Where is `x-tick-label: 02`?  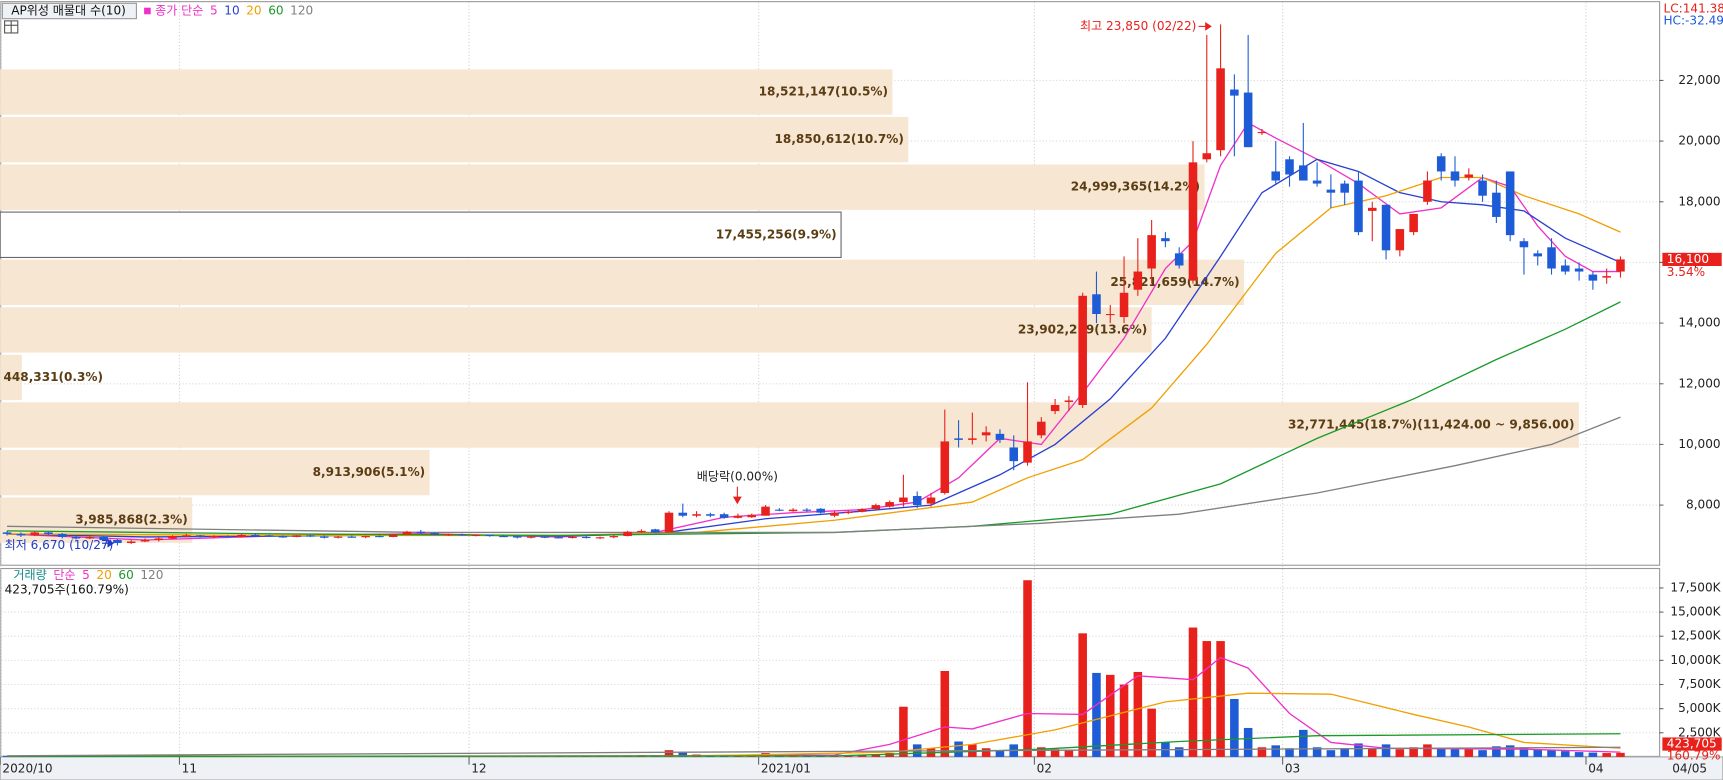
x-tick-label: 02 is located at coordinates (1044, 769).